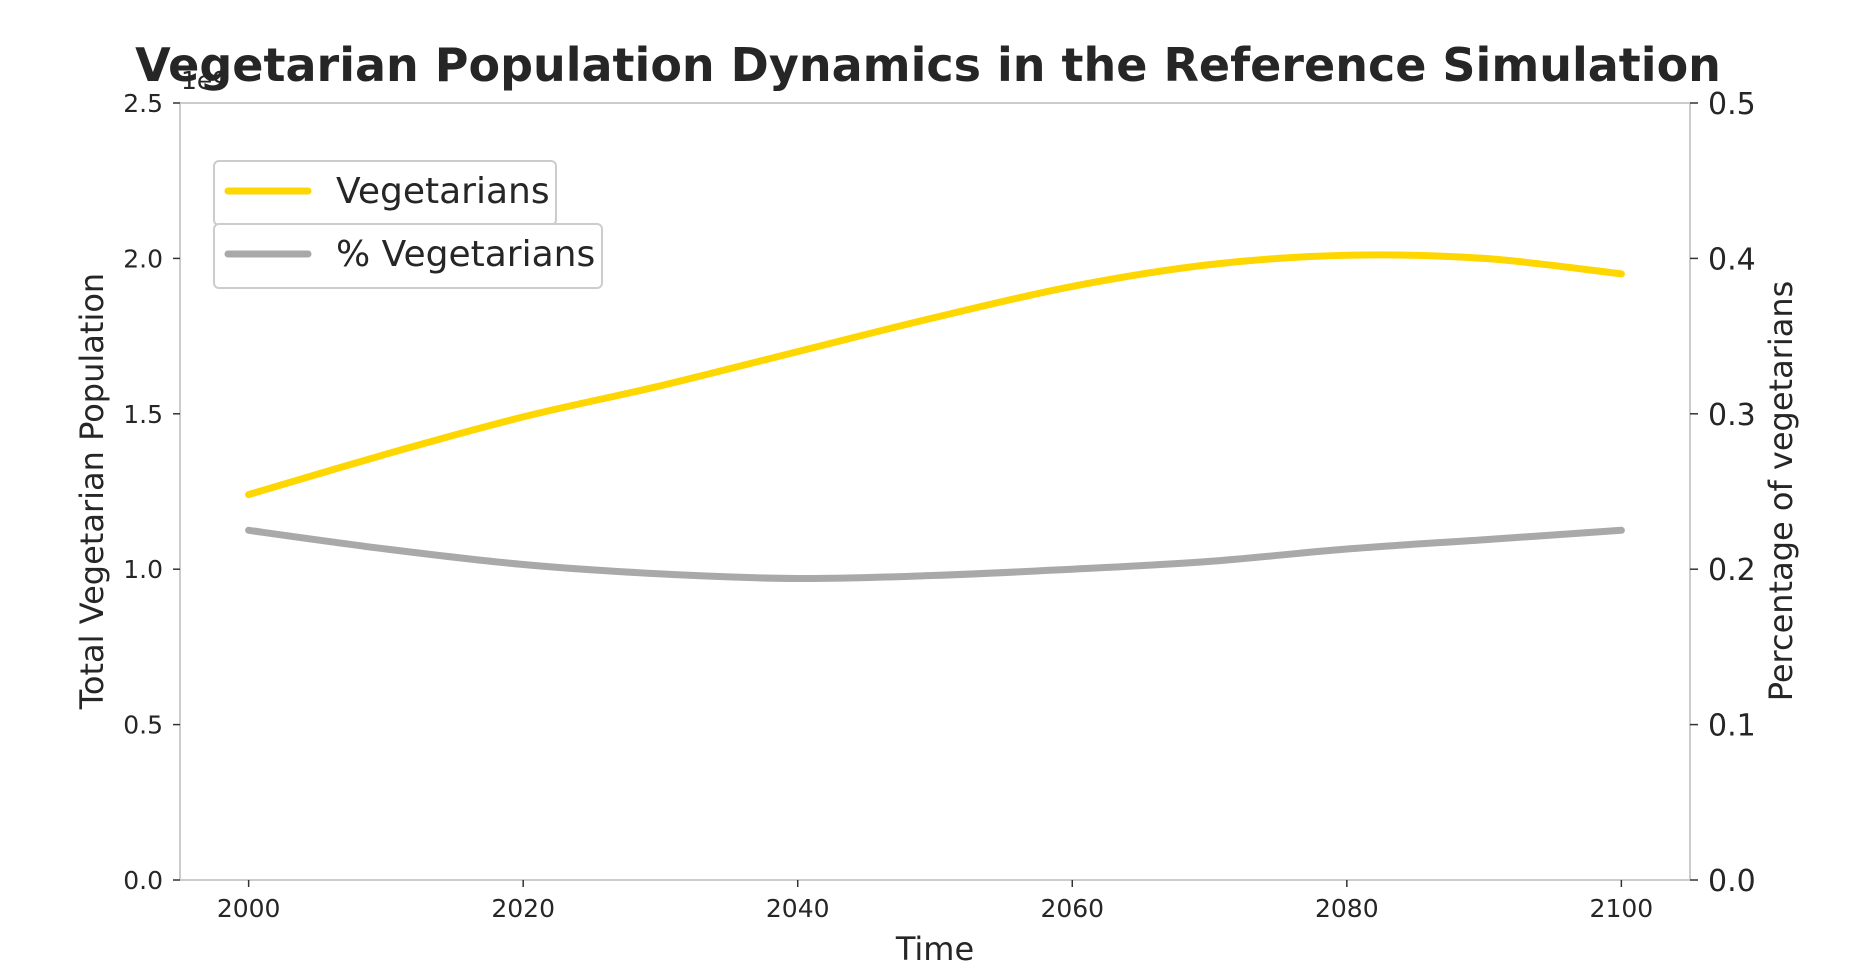 Image resolution: width=1857 pixels, height=961 pixels. Describe the element at coordinates (143, 258) in the screenshot. I see `y-left-tick-label: 2.0` at that location.